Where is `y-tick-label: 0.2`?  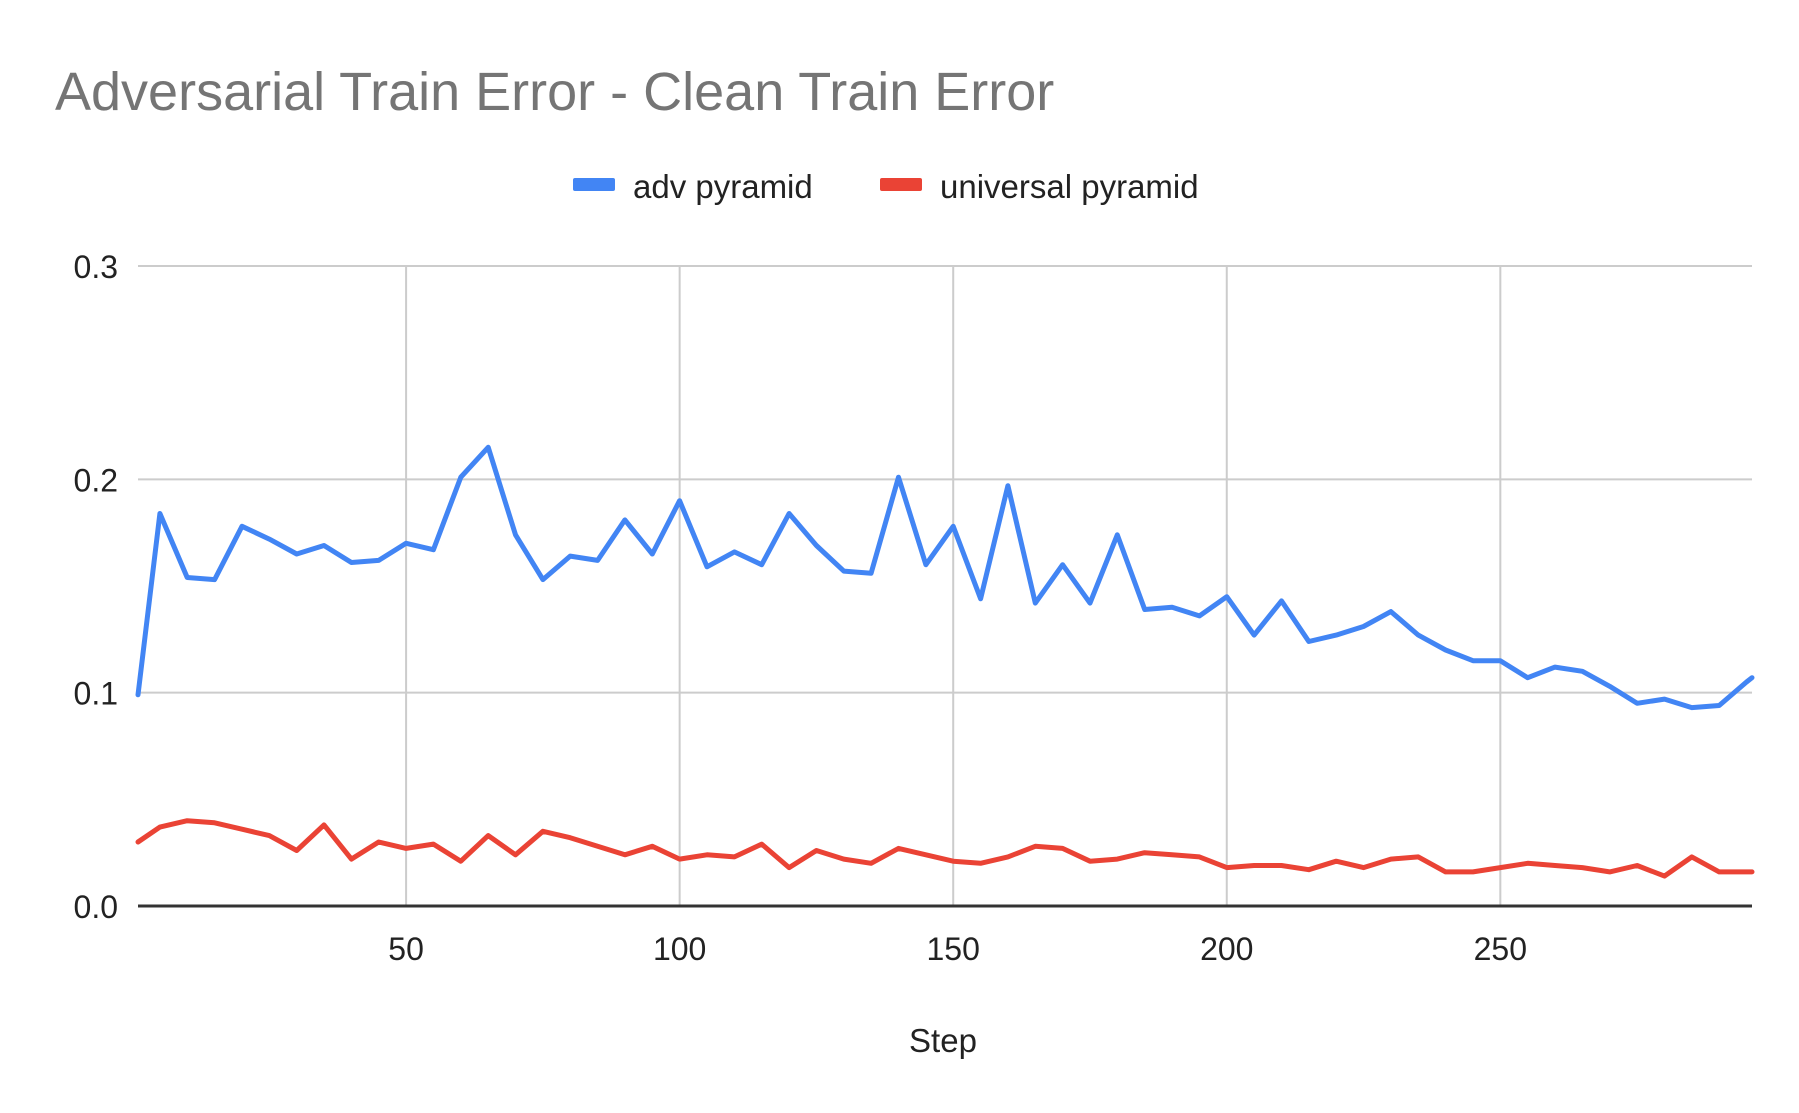
y-tick-label: 0.2 is located at coordinates (96, 480).